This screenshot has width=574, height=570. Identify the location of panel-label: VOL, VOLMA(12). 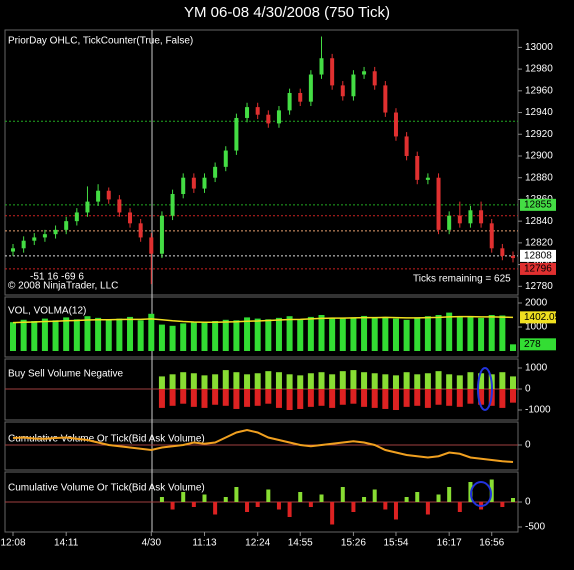
(47, 311).